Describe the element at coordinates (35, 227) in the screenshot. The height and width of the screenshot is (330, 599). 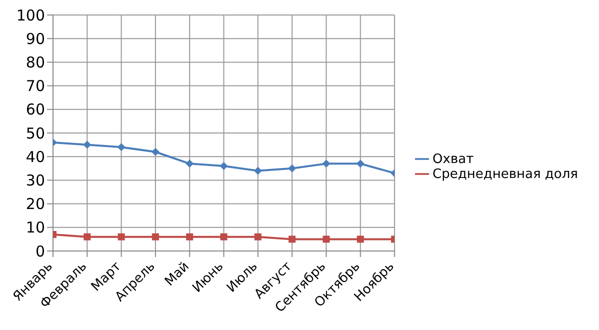
I see `y-tick-label: 10` at that location.